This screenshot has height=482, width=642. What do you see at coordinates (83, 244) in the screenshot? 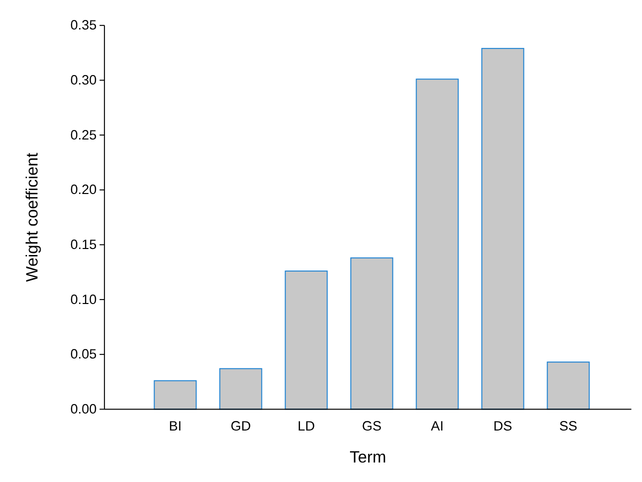
I see `y-tick-label: 0.15` at bounding box center [83, 244].